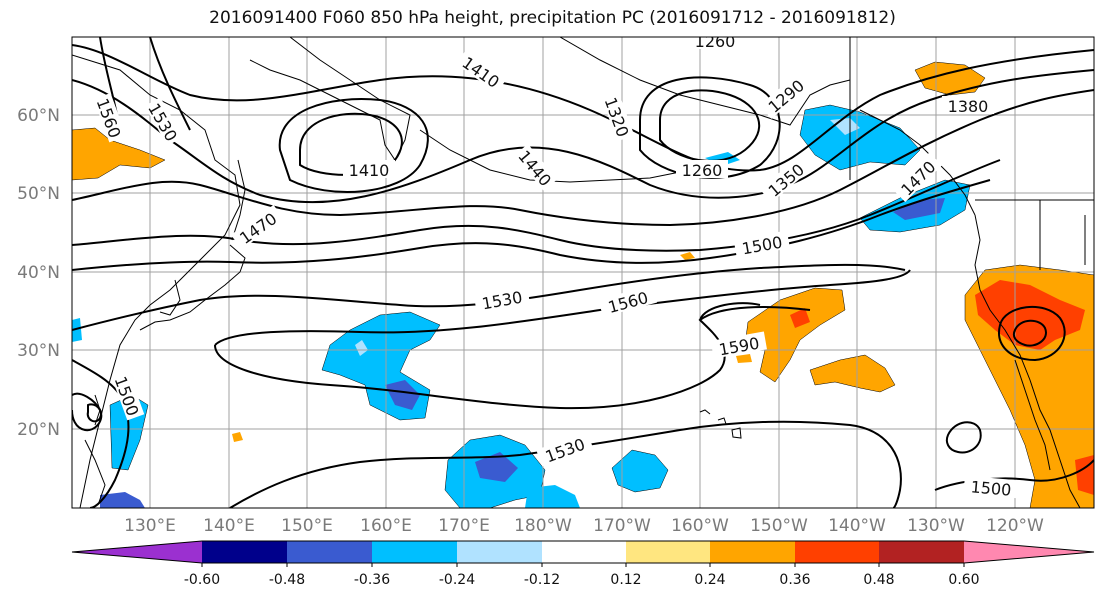 The image size is (1105, 601). What do you see at coordinates (794, 580) in the screenshot?
I see `colorbar-tick-label: 0.36` at bounding box center [794, 580].